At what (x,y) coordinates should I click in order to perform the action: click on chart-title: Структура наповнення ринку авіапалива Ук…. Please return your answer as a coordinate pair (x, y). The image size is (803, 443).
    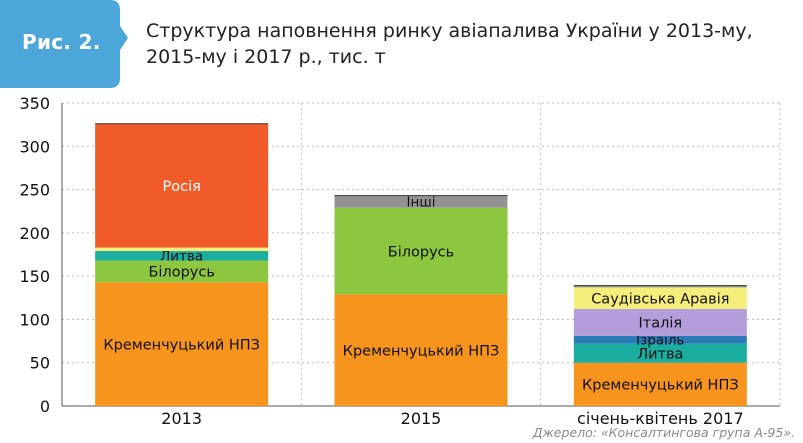
    Looking at the image, I should click on (449, 44).